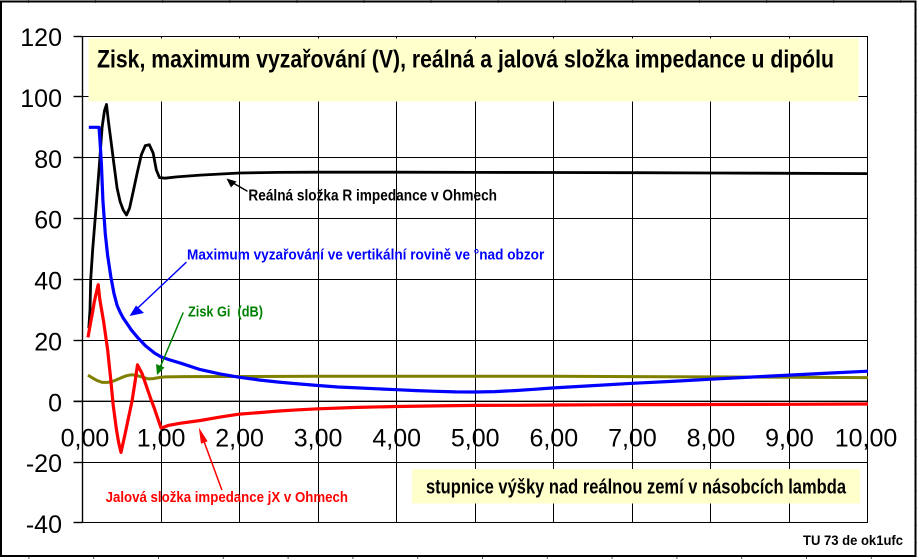 The width and height of the screenshot is (917, 559). Describe the element at coordinates (711, 439) in the screenshot. I see `svg-text: 8,00` at that location.